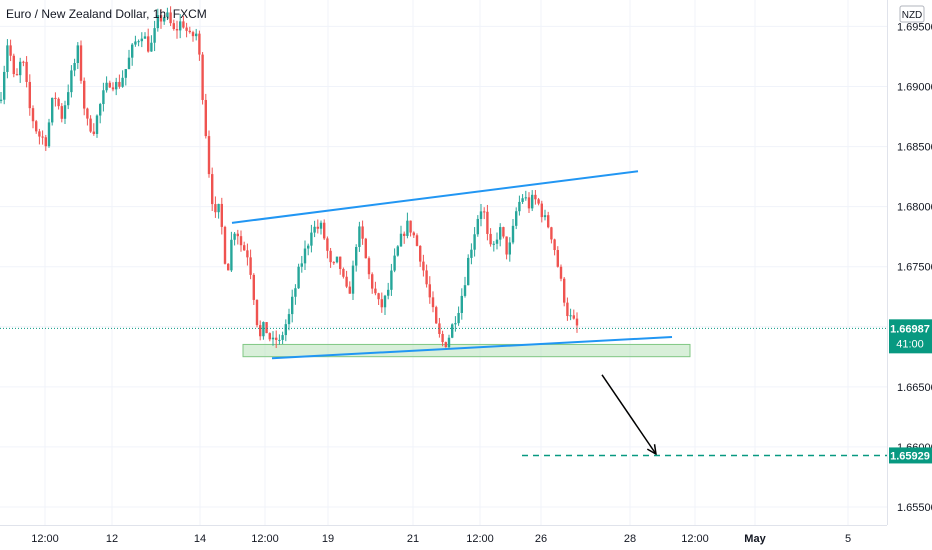  I want to click on y-tick-label: 1.66500, so click(914, 388).